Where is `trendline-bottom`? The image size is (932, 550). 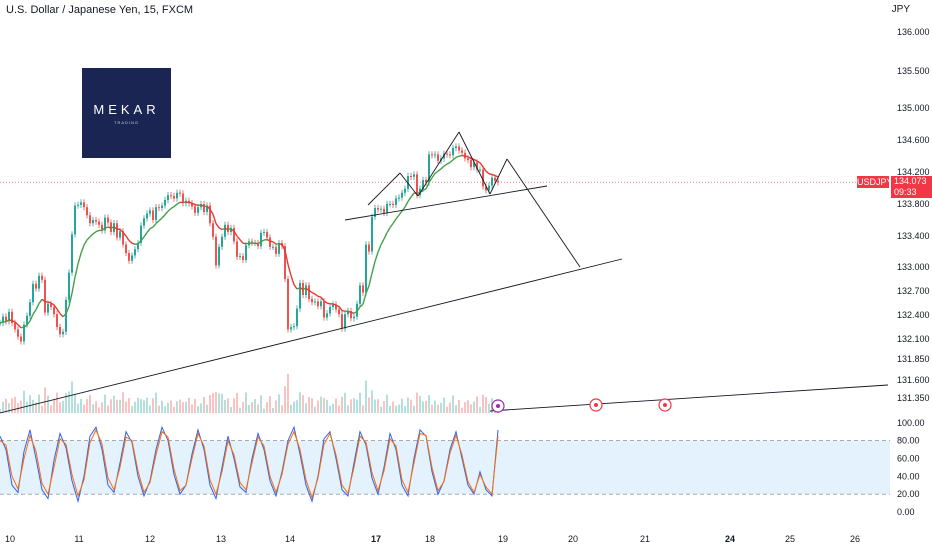
trendline-bottom is located at coordinates (689, 398).